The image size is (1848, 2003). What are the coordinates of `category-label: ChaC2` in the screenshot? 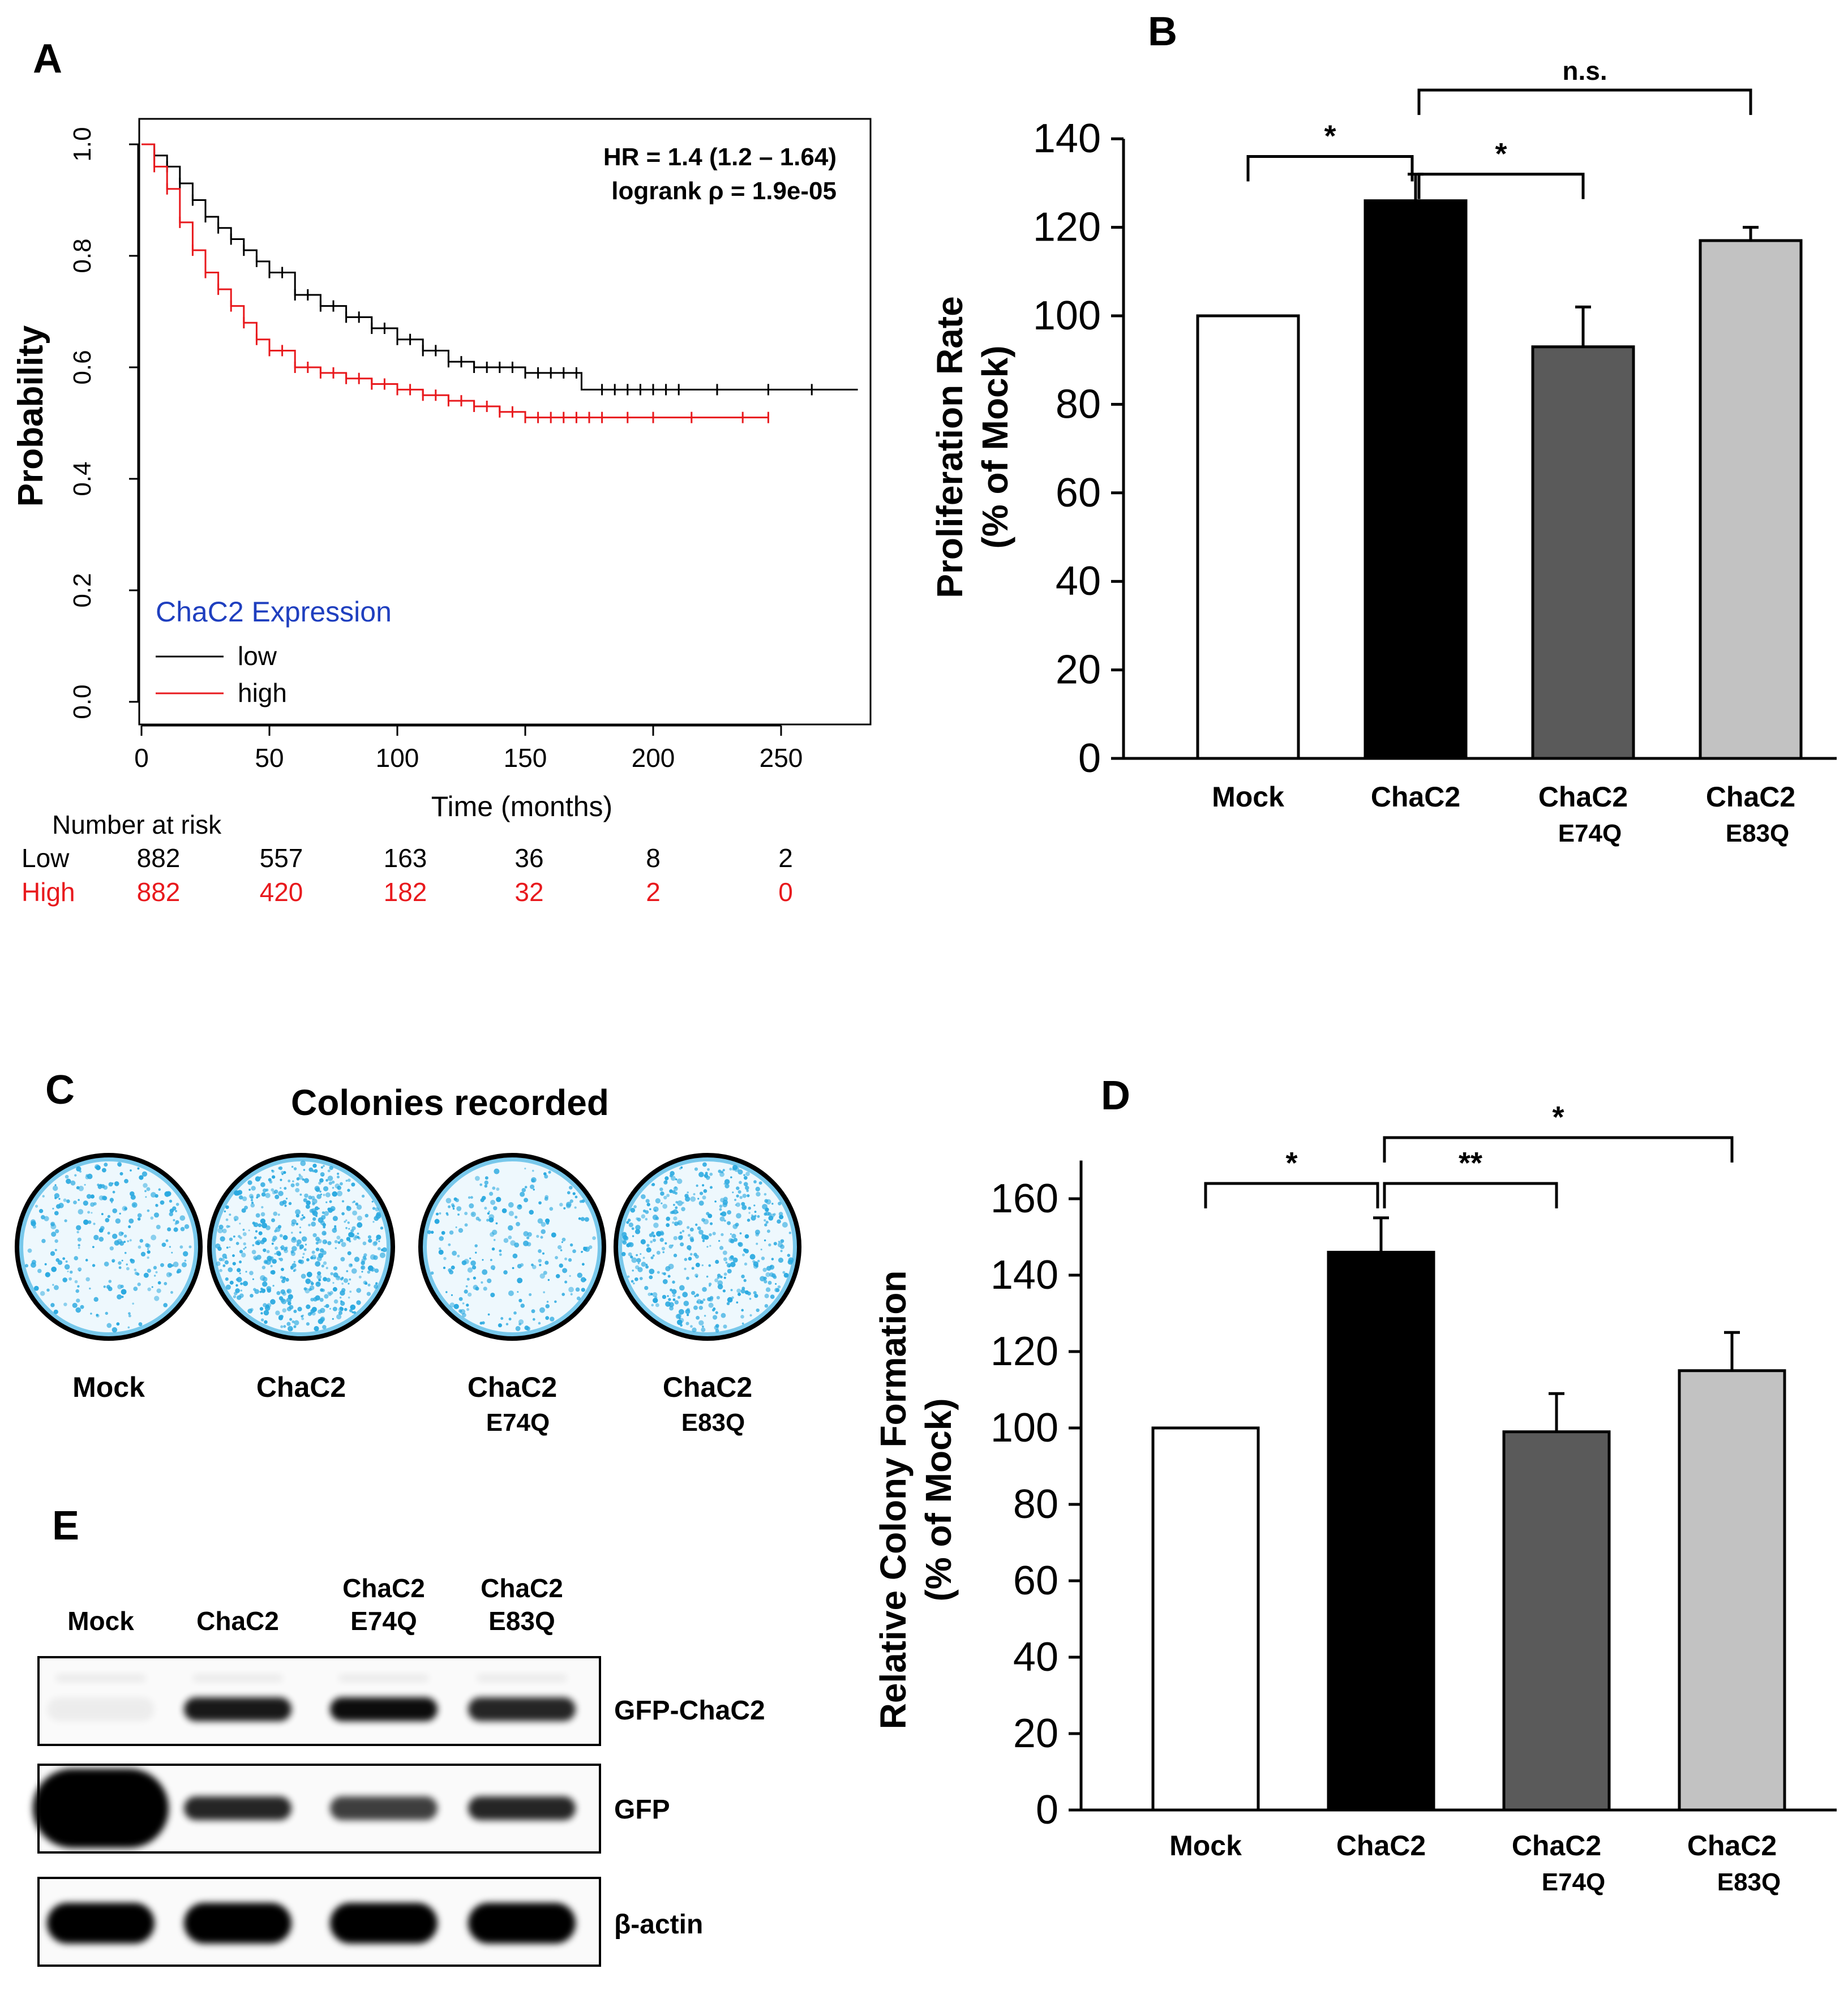 It's located at (1381, 1846).